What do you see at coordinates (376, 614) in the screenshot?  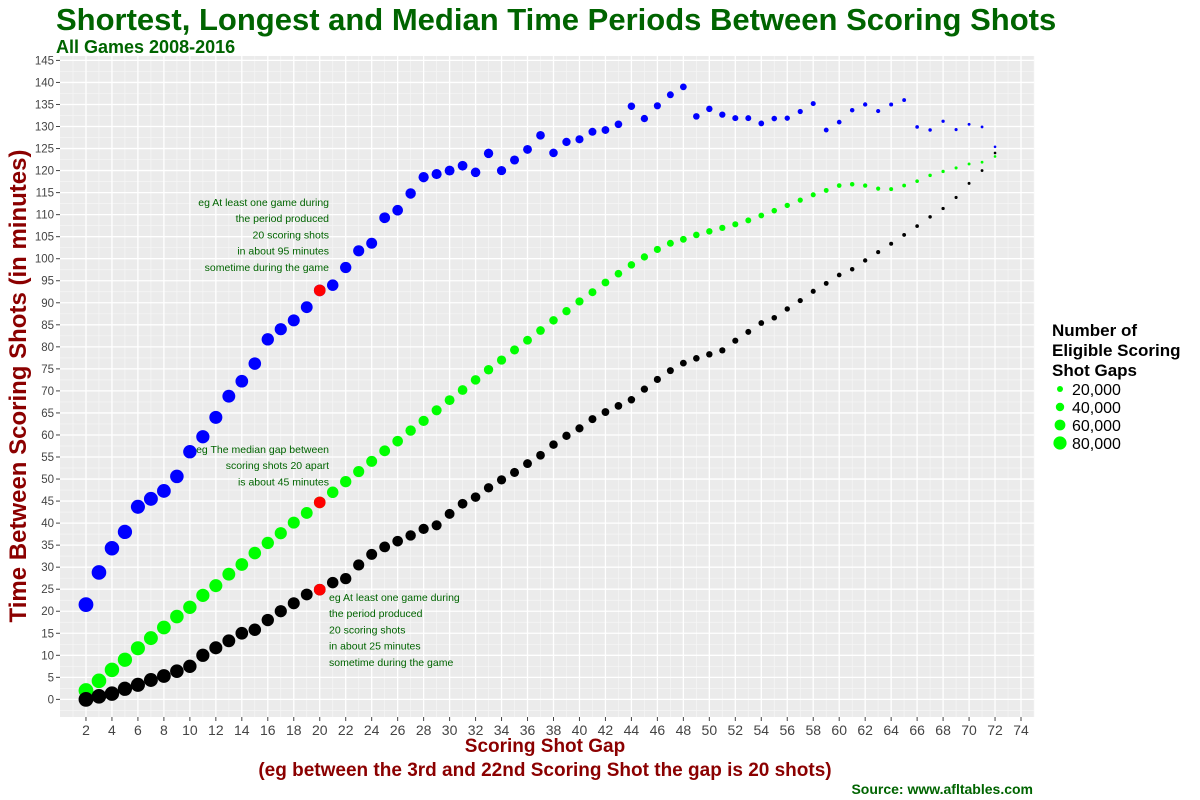 I see `annotation-3-line: the period produced` at bounding box center [376, 614].